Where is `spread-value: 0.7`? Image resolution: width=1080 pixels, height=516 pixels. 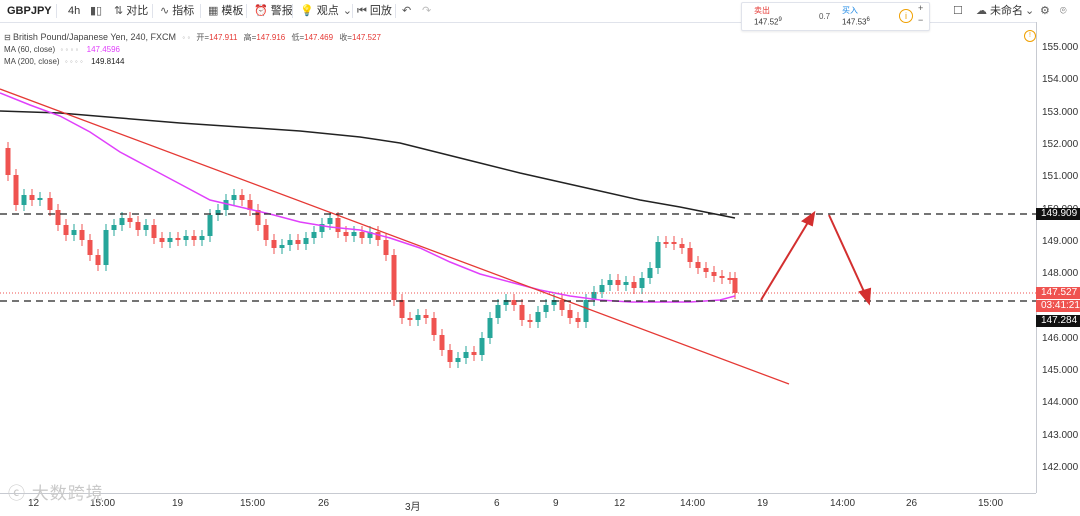
spread-value: 0.7 is located at coordinates (825, 16).